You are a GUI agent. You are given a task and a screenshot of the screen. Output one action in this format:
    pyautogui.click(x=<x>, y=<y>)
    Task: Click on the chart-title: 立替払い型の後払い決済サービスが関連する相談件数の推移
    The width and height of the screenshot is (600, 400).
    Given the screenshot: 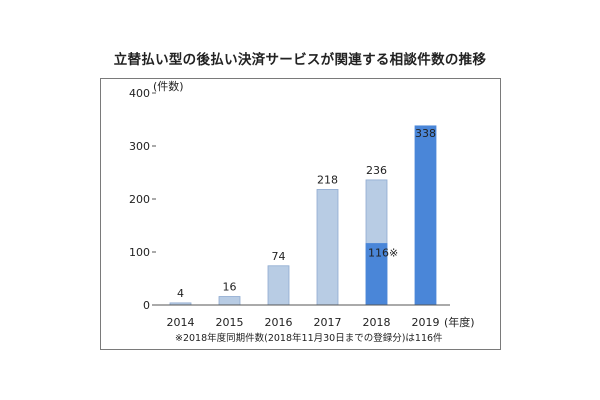 What is the action you would take?
    pyautogui.click(x=300, y=60)
    